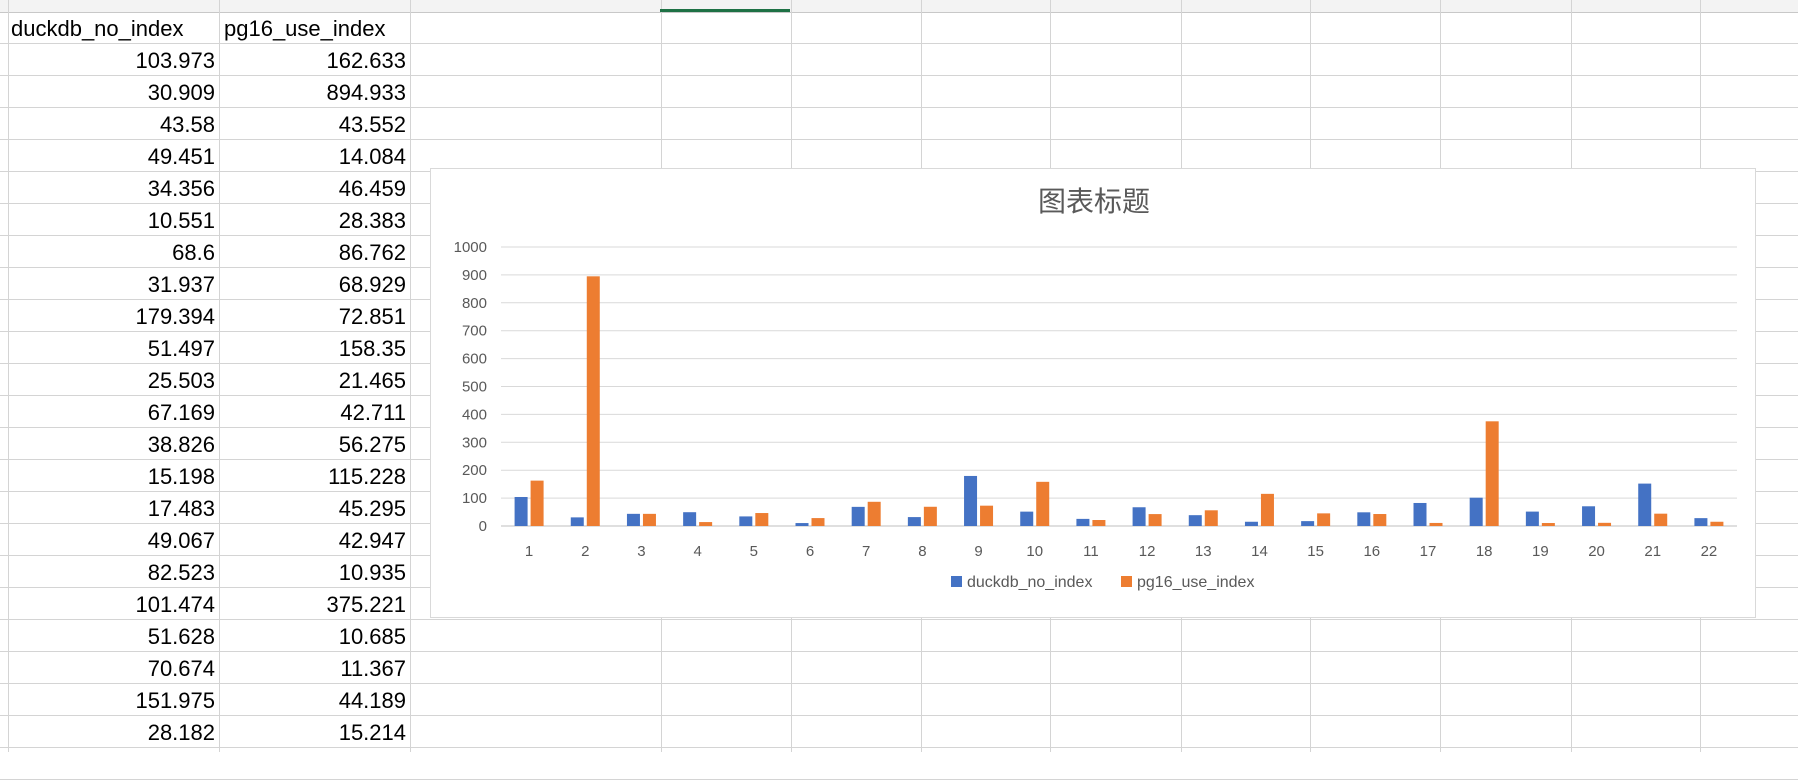  Describe the element at coordinates (181, 476) in the screenshot. I see `cell-duckdb-no-index: 15.198` at that location.